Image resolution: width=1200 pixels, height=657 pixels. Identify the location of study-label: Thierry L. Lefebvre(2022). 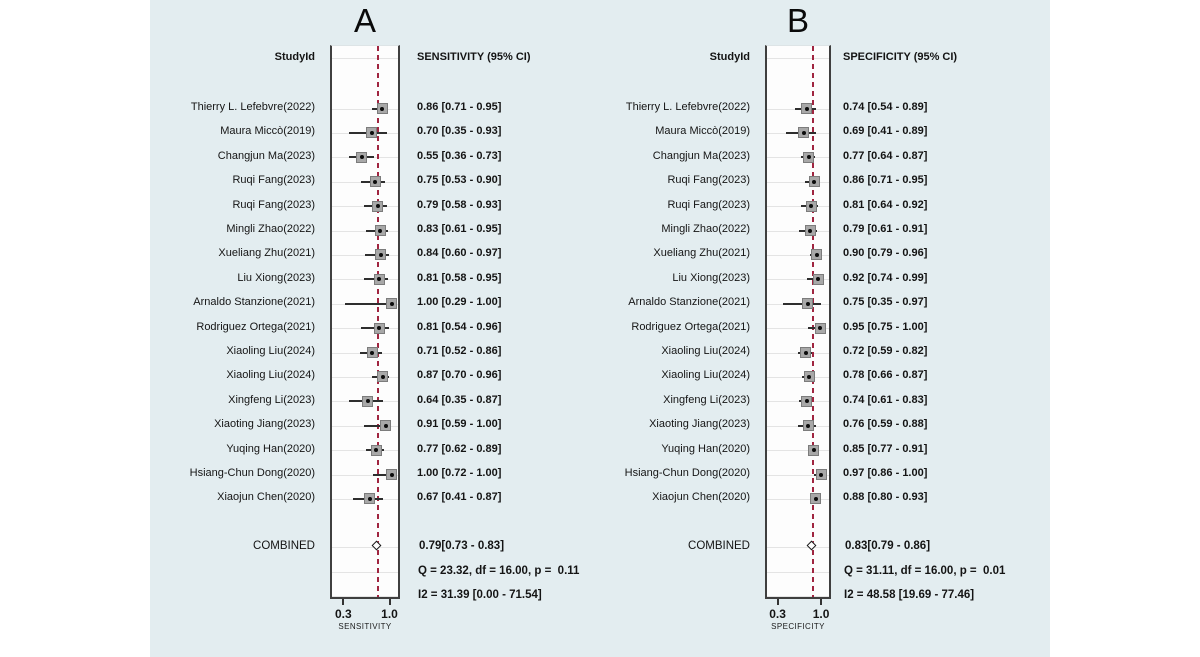
(252, 107).